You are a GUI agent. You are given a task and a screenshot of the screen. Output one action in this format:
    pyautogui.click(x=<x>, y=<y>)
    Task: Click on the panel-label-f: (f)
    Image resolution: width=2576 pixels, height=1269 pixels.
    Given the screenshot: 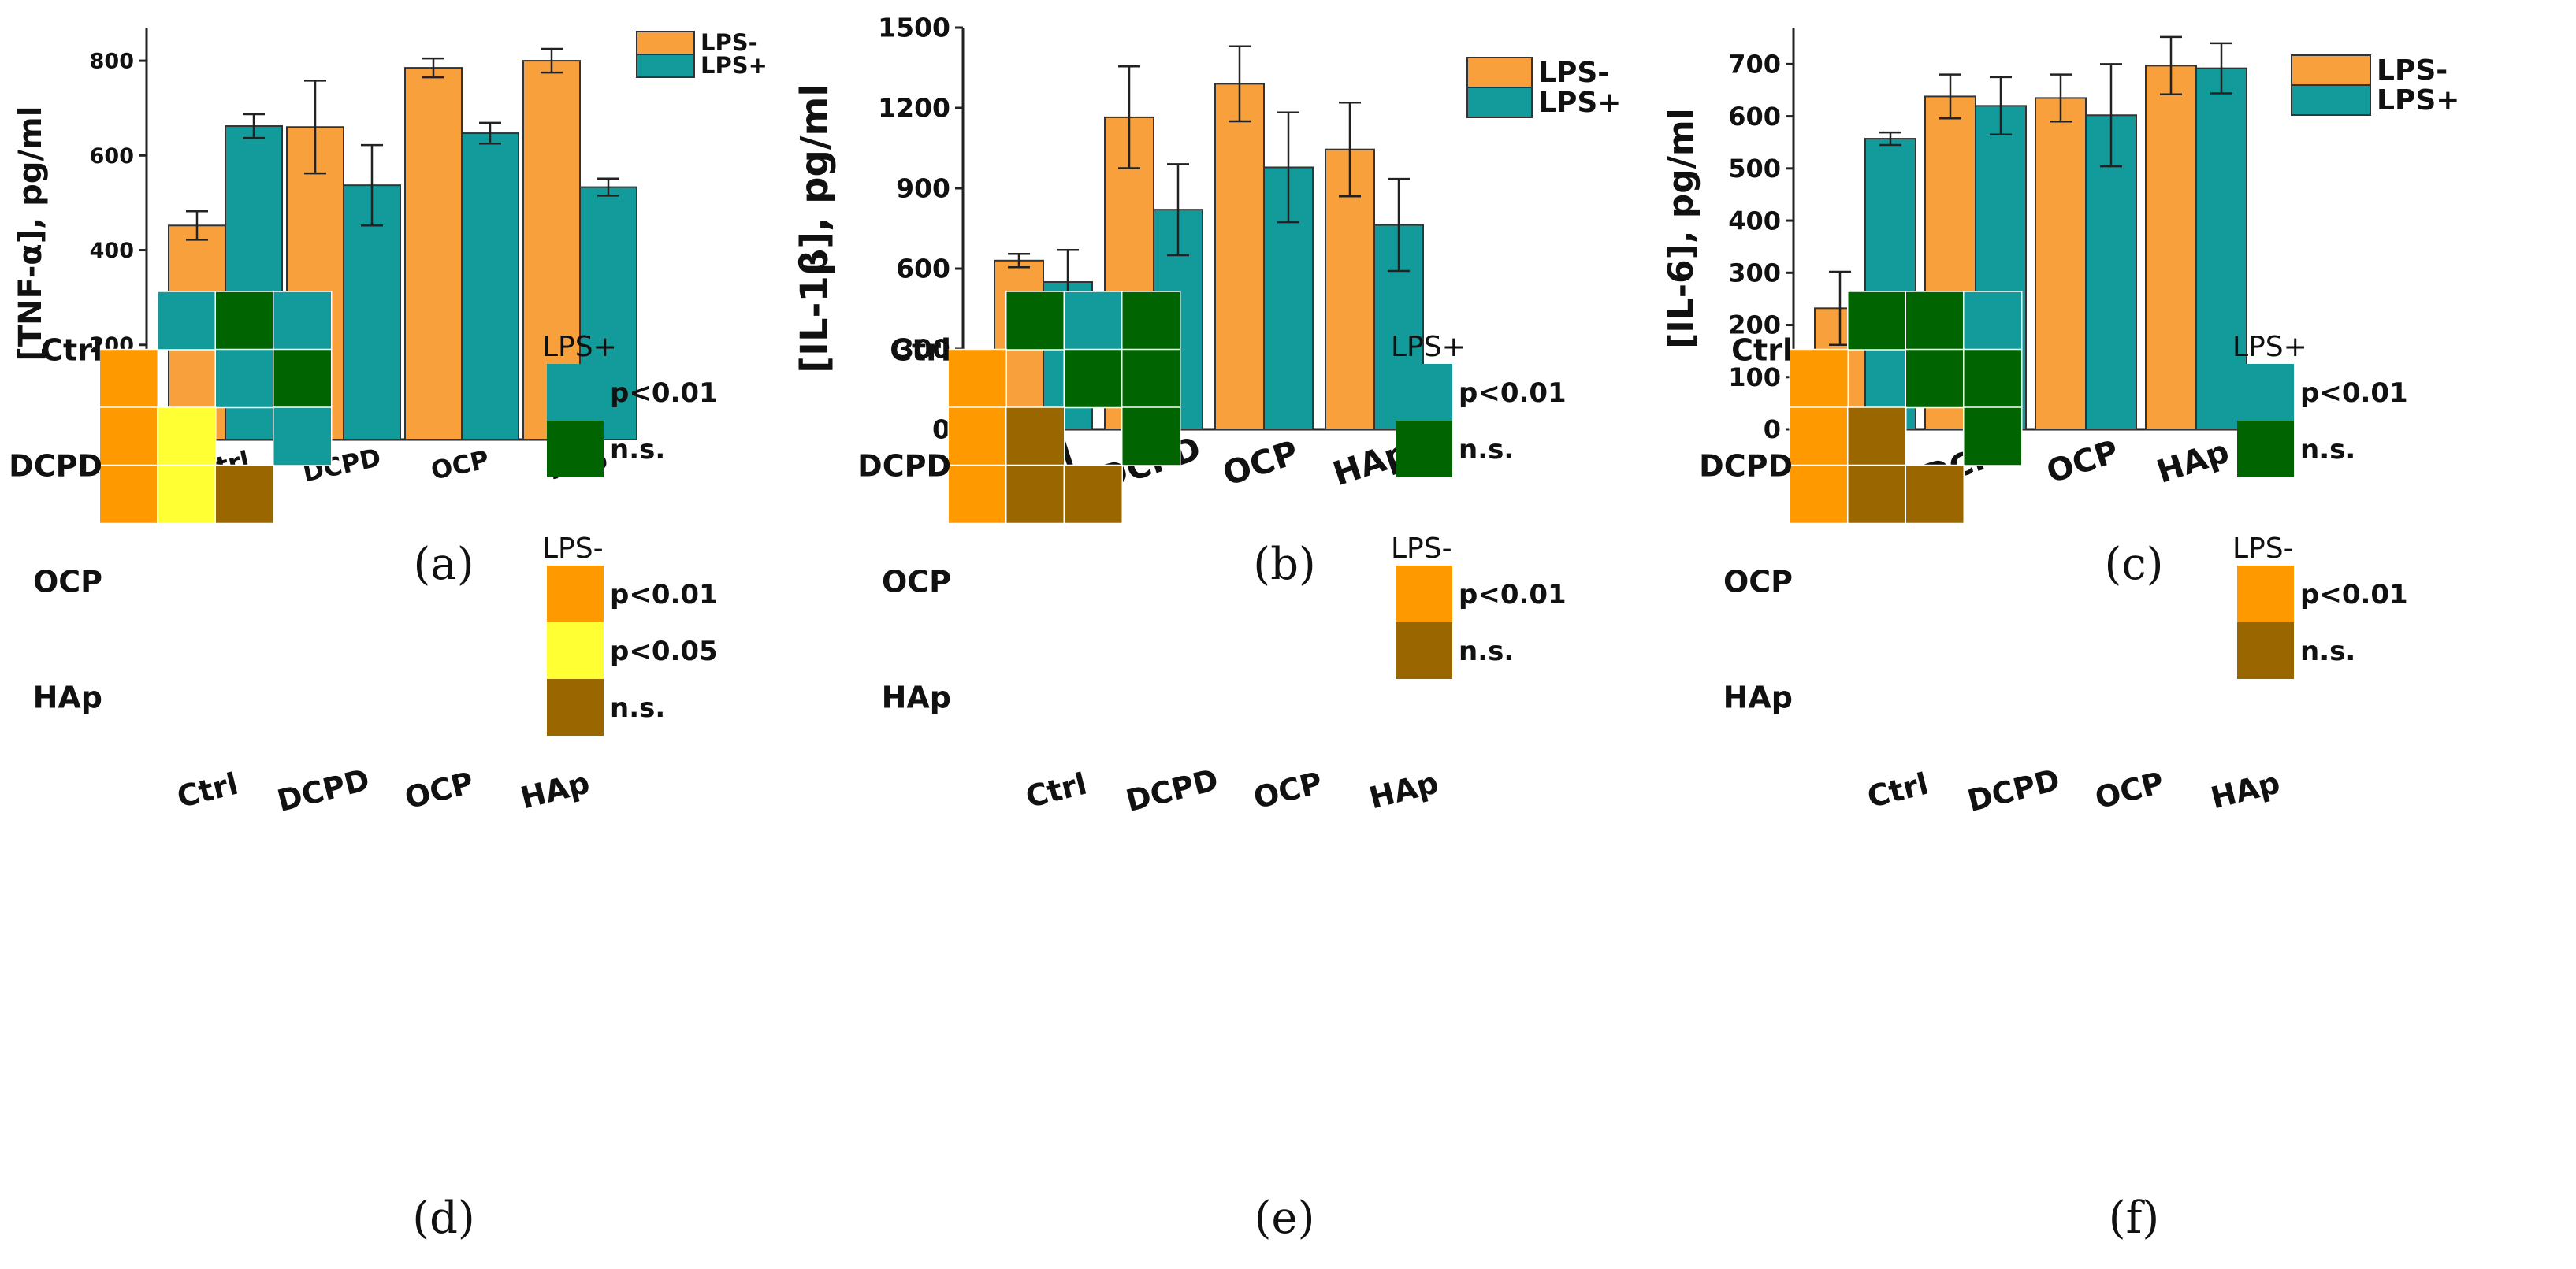 What is the action you would take?
    pyautogui.click(x=2134, y=1218)
    